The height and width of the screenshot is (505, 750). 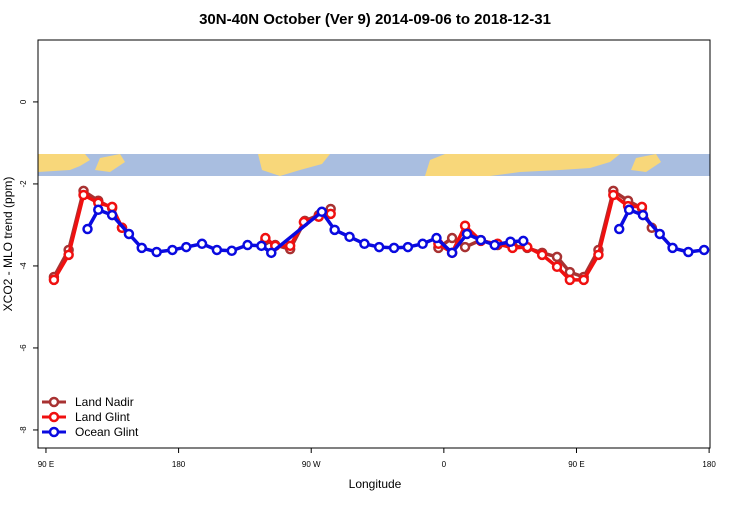 What do you see at coordinates (104, 402) in the screenshot?
I see `legend-label: Land Nadir` at bounding box center [104, 402].